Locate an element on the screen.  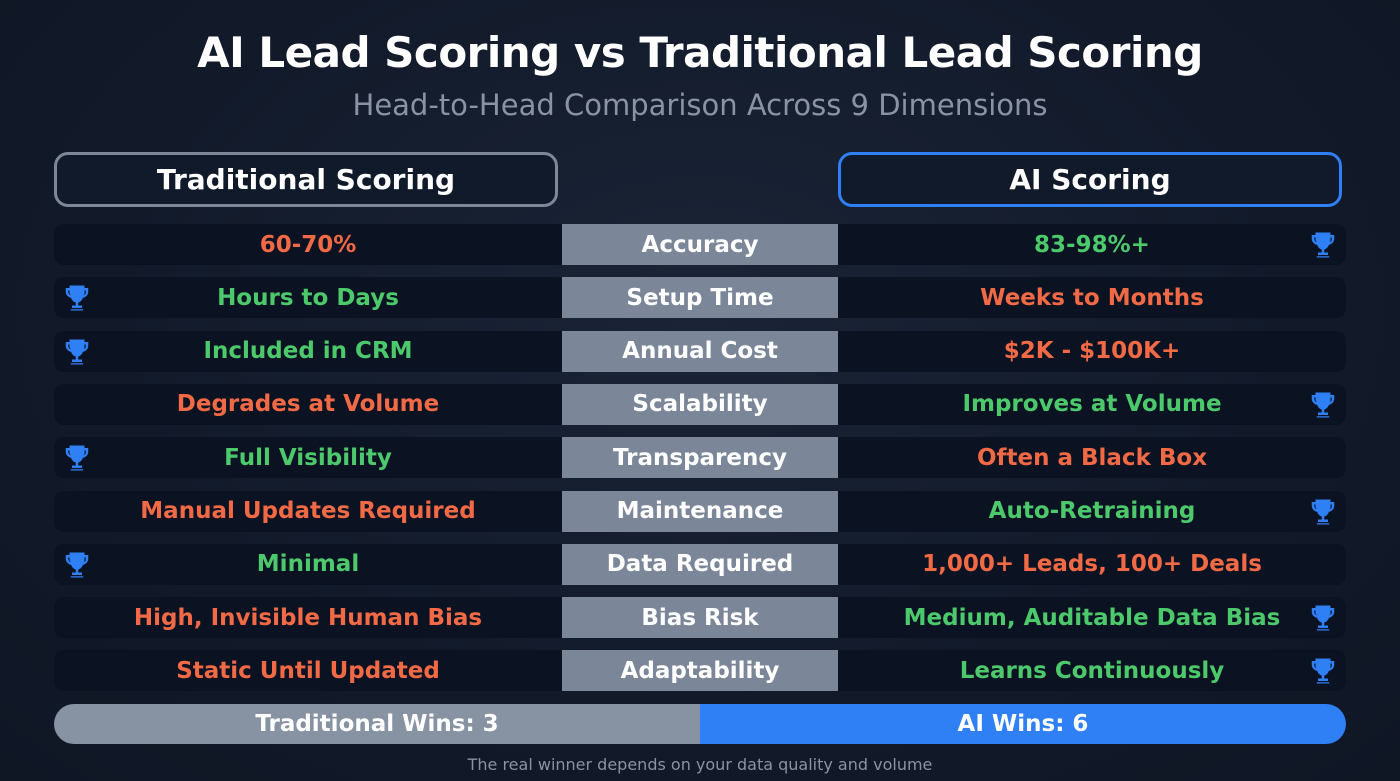
traditional-wins: Traditional Wins: 3 is located at coordinates (377, 724).